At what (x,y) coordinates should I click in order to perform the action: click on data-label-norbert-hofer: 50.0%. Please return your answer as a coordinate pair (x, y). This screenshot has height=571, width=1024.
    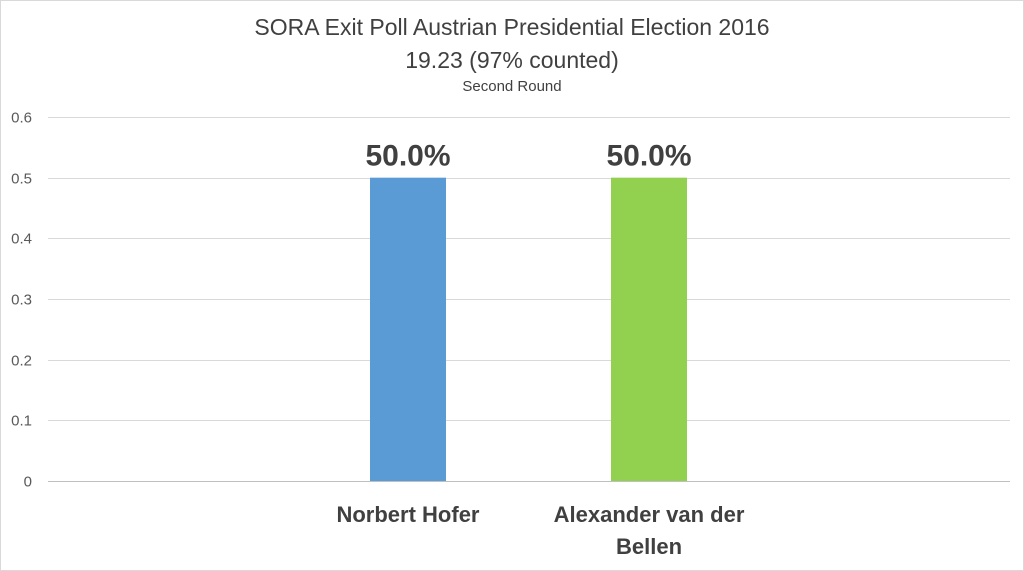
    Looking at the image, I should click on (407, 156).